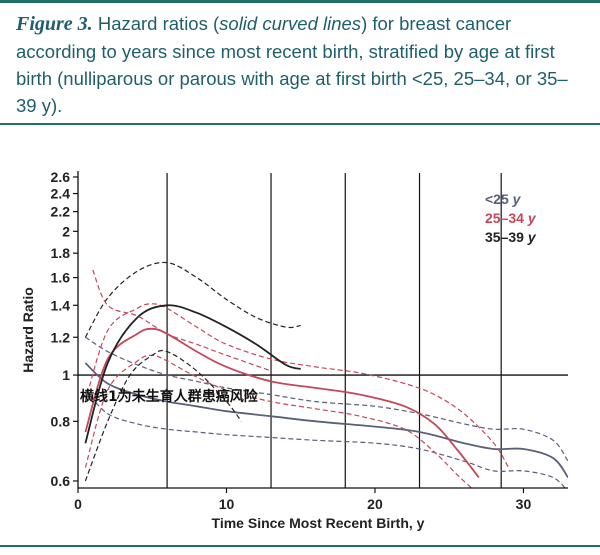 This screenshot has width=600, height=555. What do you see at coordinates (28, 330) in the screenshot?
I see `y-axis-title: Hazard Ratio` at bounding box center [28, 330].